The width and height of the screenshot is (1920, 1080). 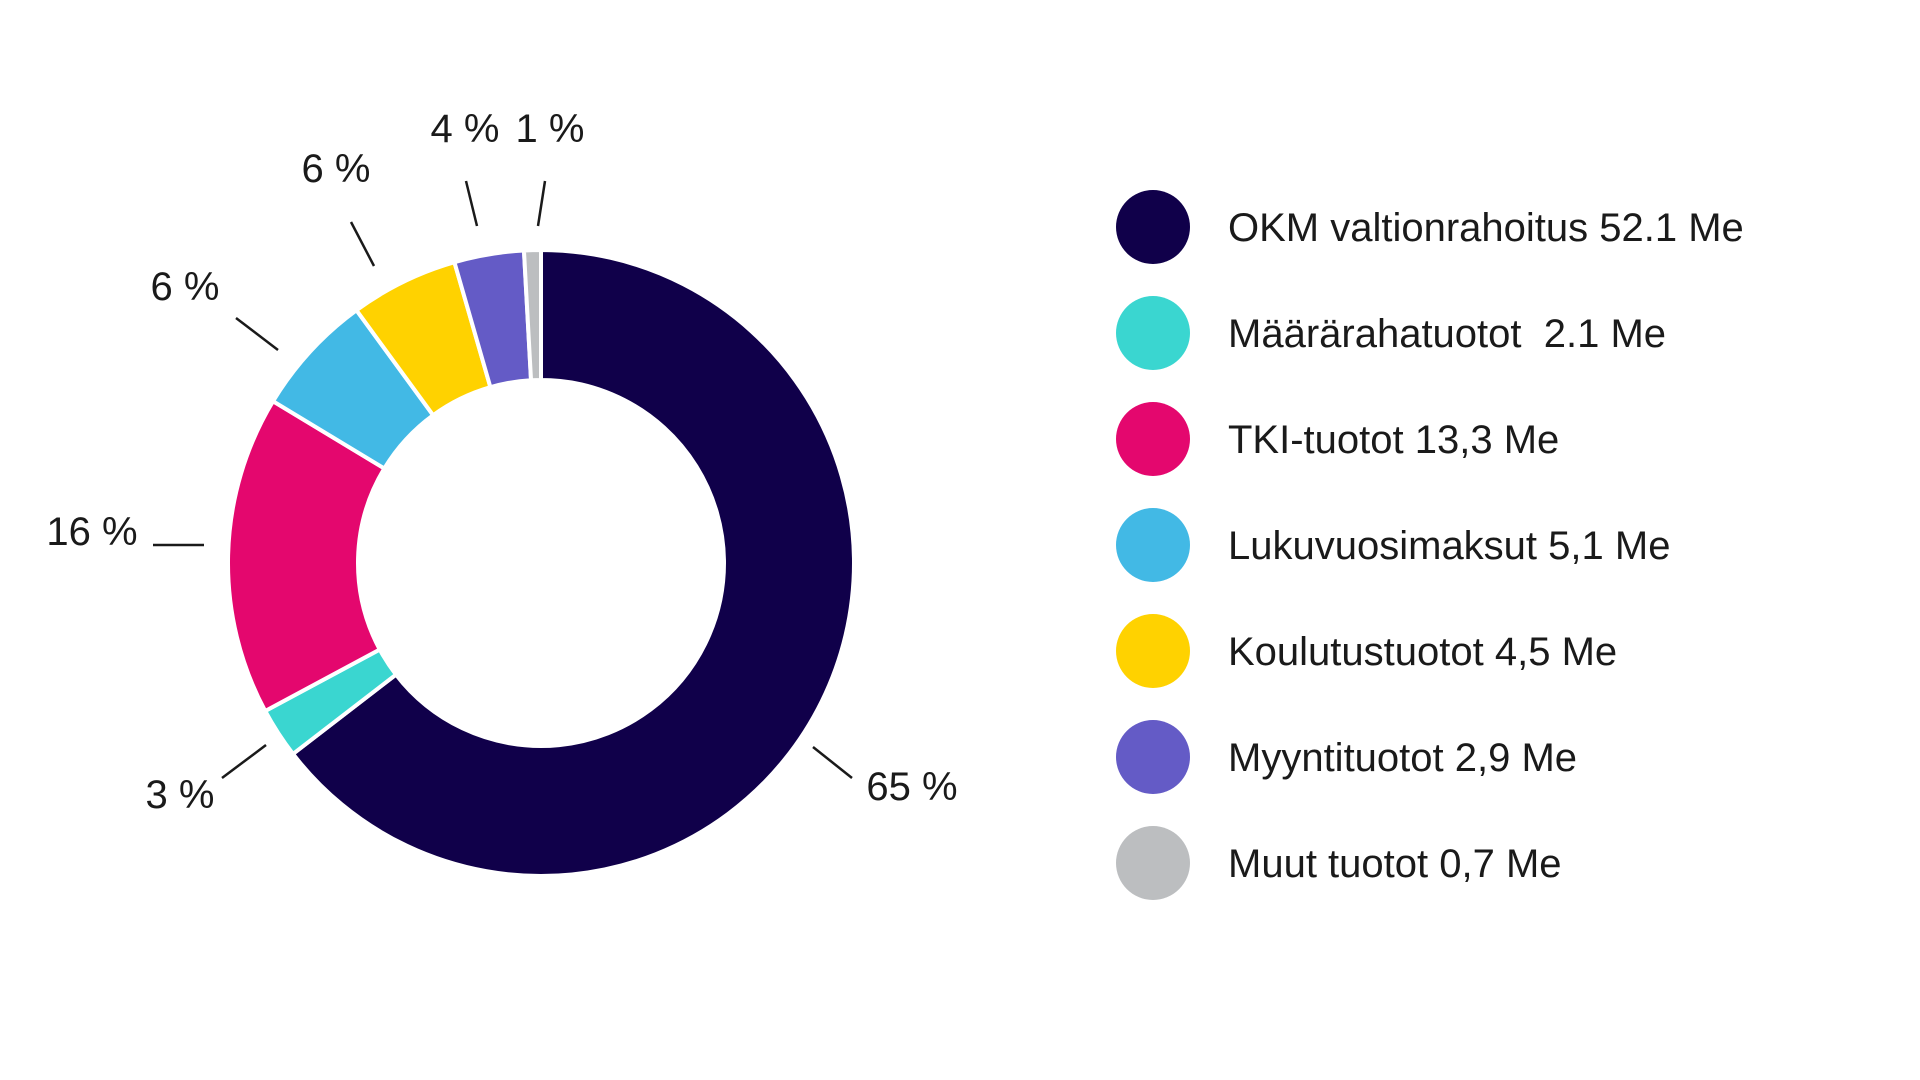 What do you see at coordinates (91, 532) in the screenshot?
I see `percent-label-2: 16 %` at bounding box center [91, 532].